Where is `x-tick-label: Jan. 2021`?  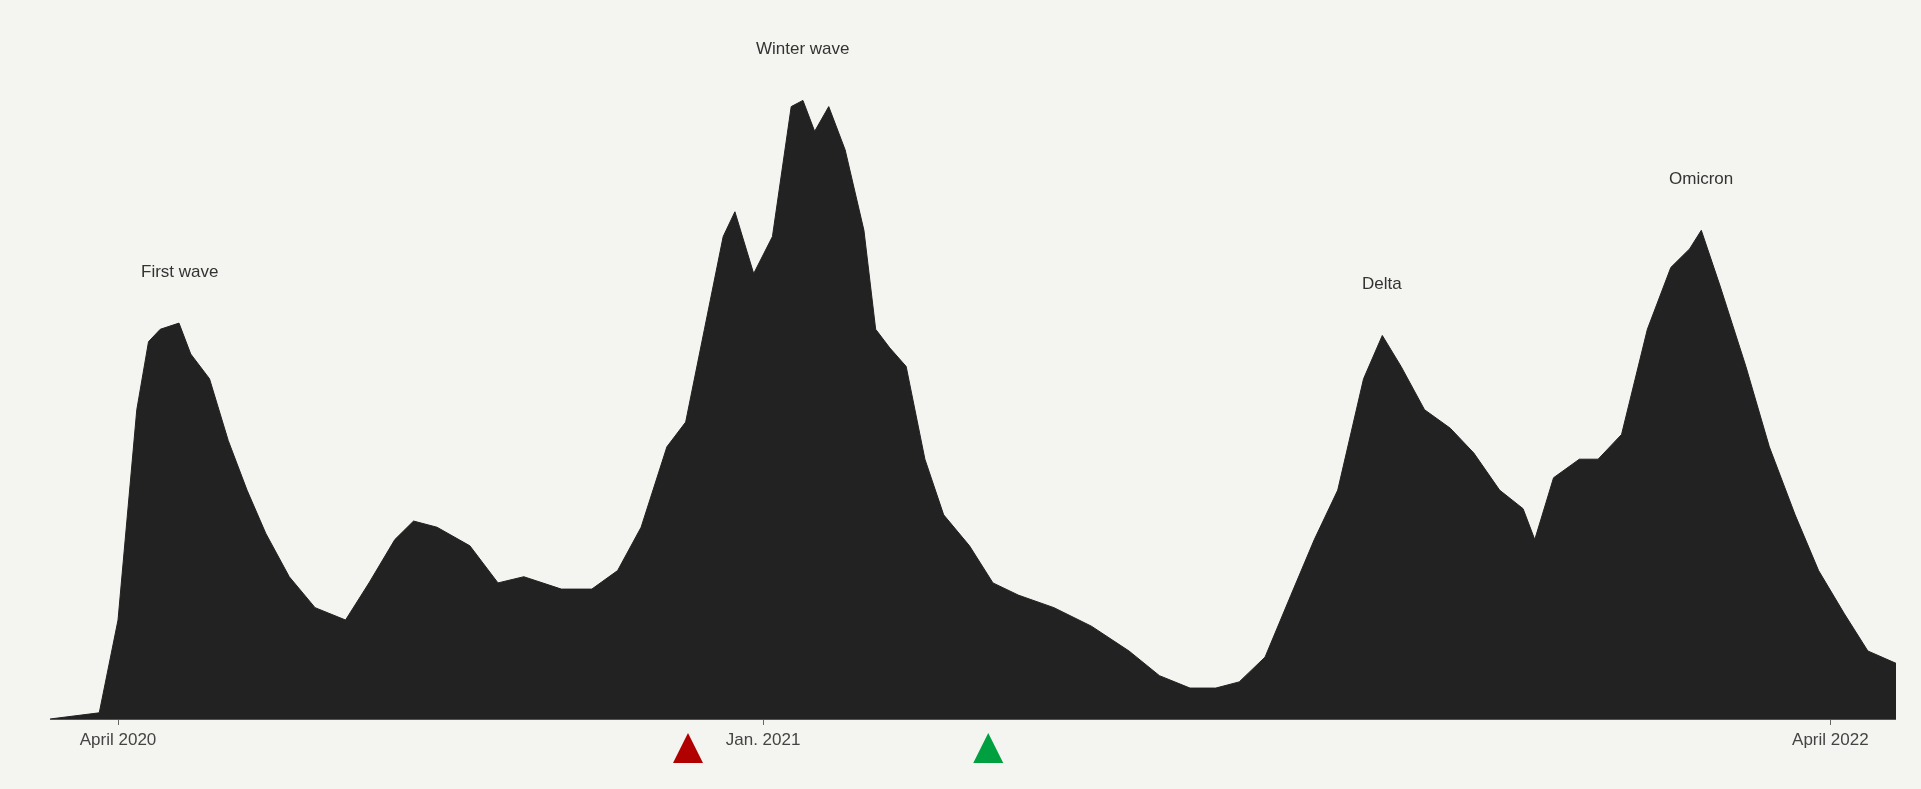
x-tick-label: Jan. 2021 is located at coordinates (763, 740).